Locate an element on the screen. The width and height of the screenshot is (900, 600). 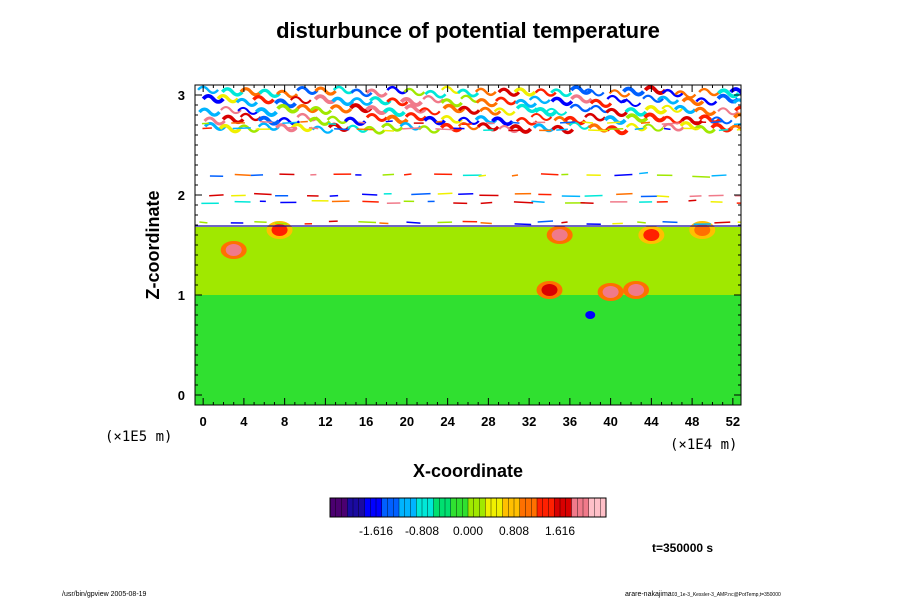
x-scale-note: (×1E4 m) is located at coordinates (703, 445).